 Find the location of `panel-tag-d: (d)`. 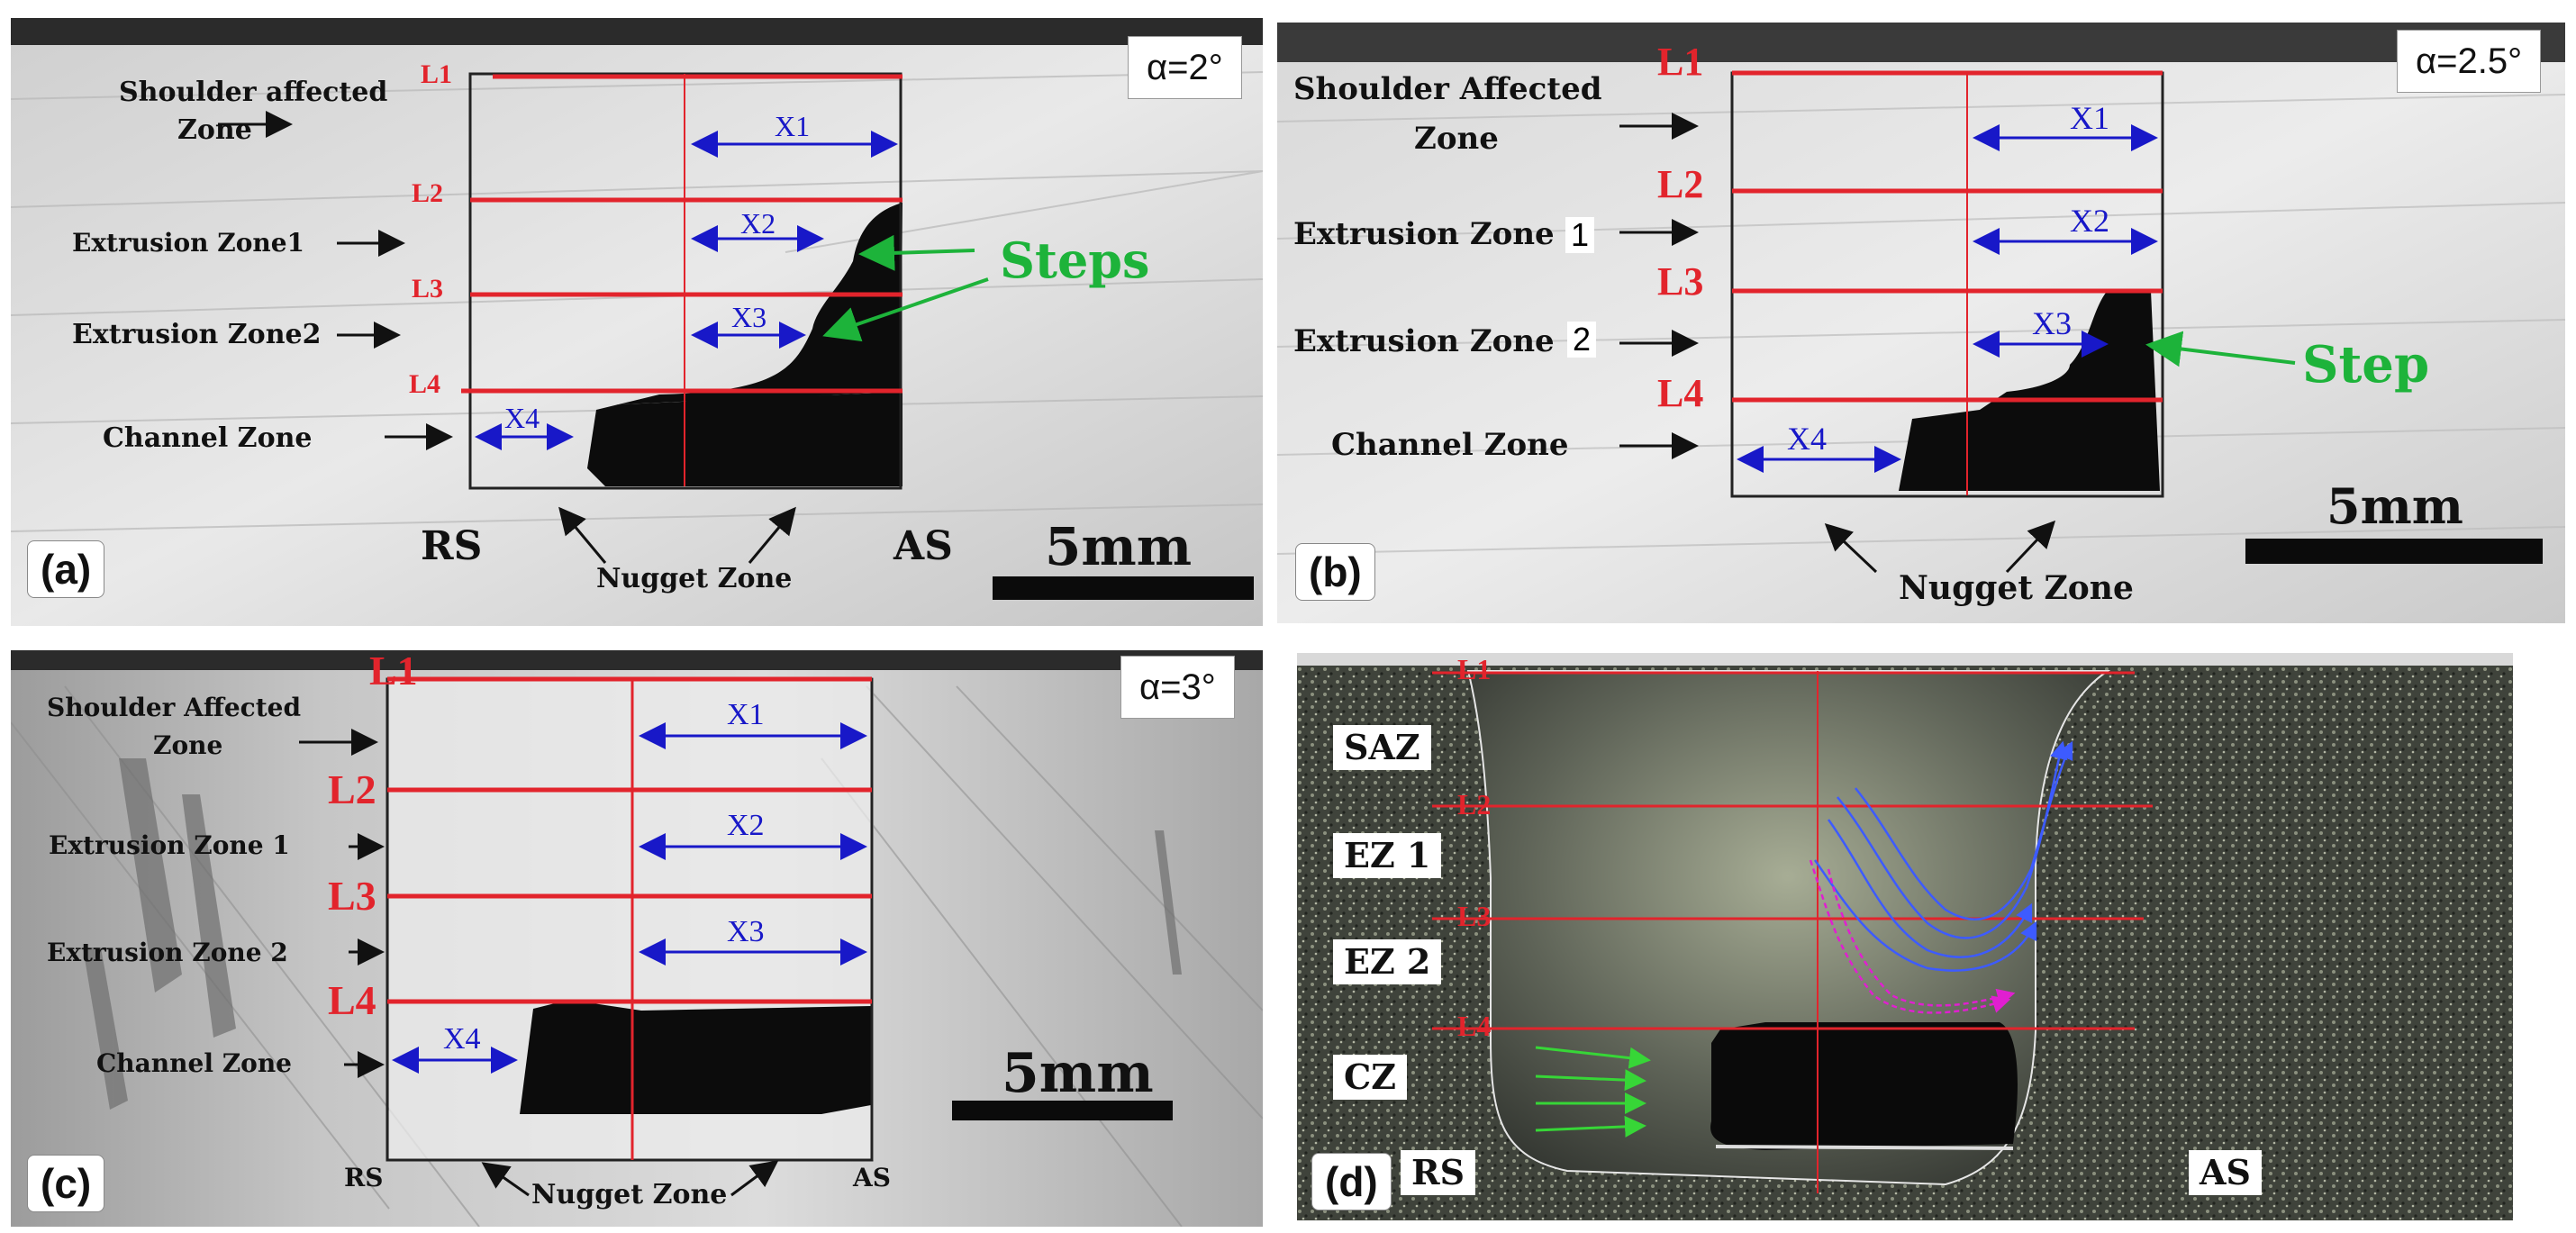

panel-tag-d: (d) is located at coordinates (1351, 1181).